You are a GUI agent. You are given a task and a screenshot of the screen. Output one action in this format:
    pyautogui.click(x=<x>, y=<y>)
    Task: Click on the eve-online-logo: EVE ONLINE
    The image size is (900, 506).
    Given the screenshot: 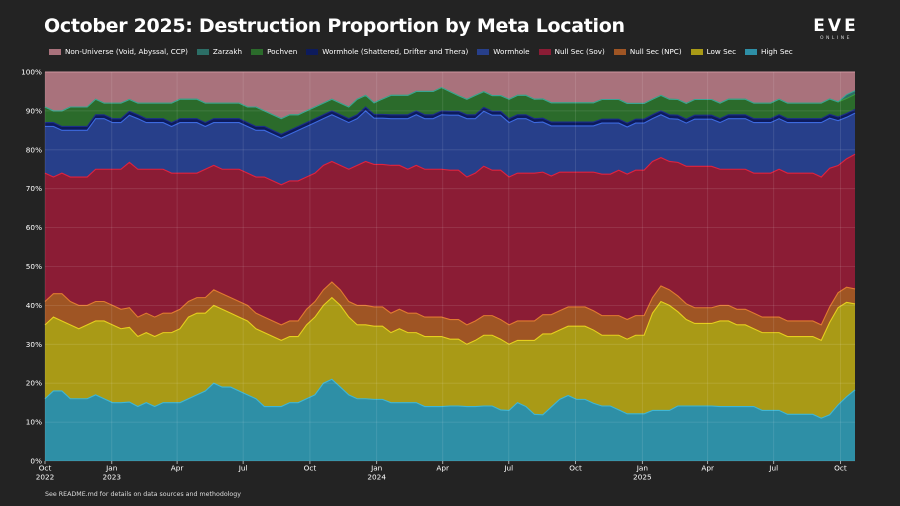 What is the action you would take?
    pyautogui.click(x=836, y=29)
    